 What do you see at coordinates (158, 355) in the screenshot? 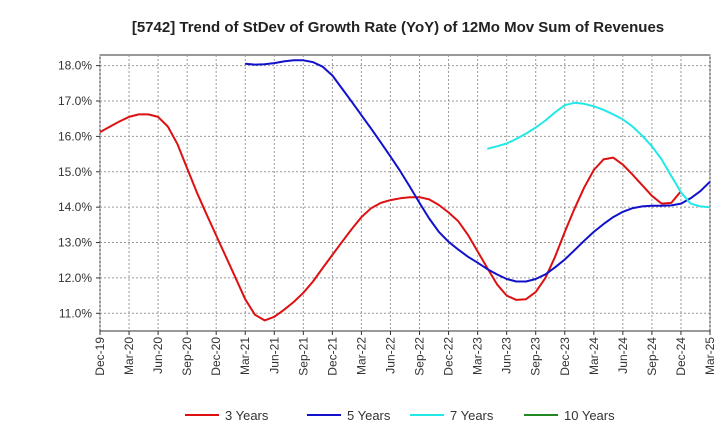
I see `x-tick-label: Jun-20` at bounding box center [158, 355].